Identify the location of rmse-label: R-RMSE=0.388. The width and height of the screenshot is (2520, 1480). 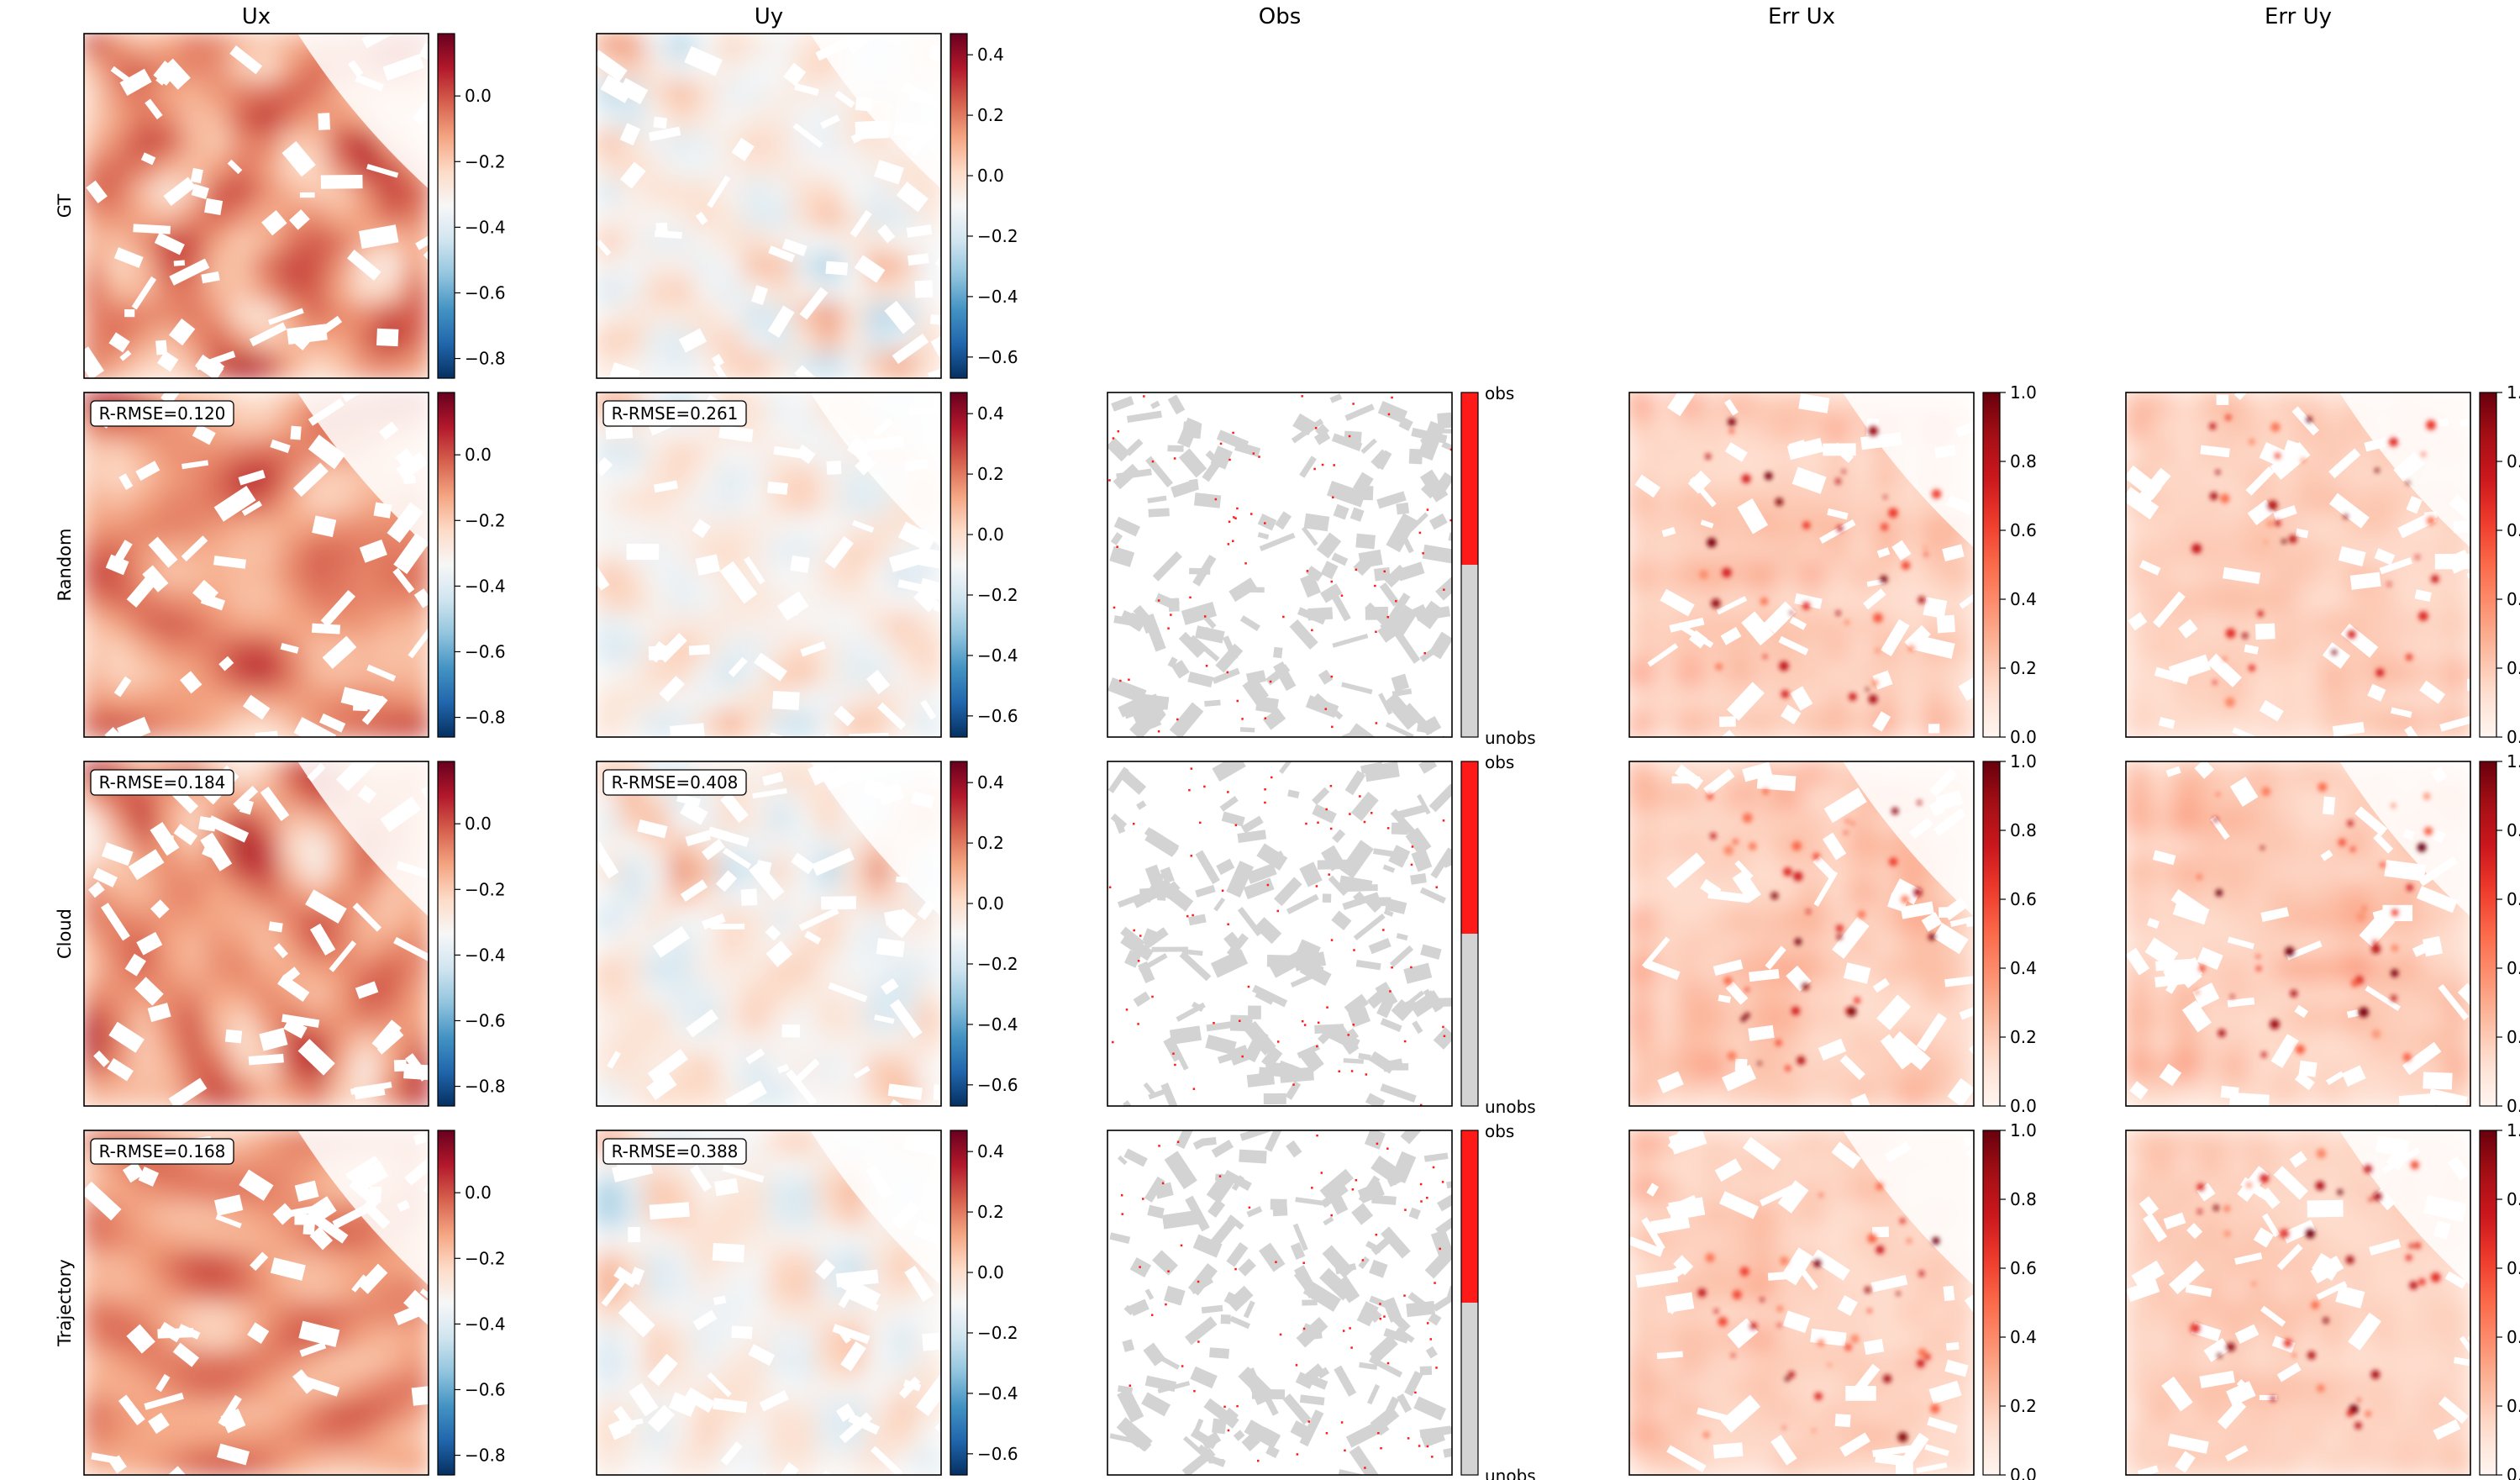
(675, 1151).